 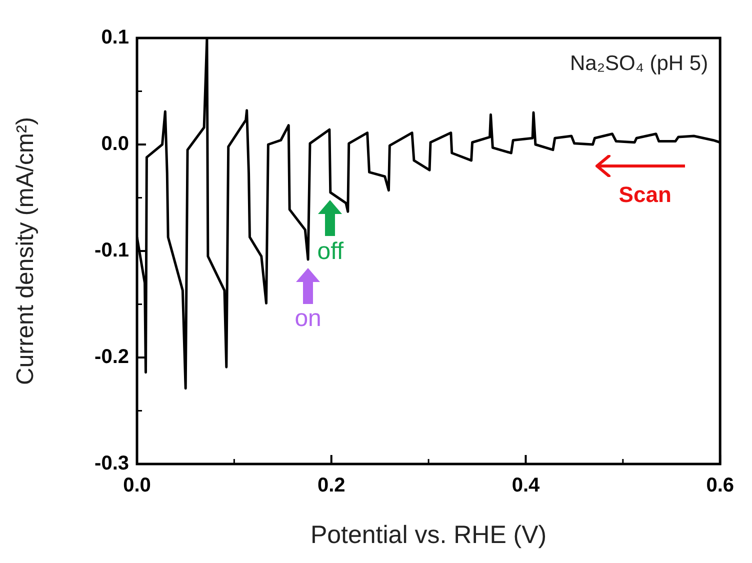 What do you see at coordinates (639, 63) in the screenshot?
I see `annotation: Na₂SO₄ (pH 5)` at bounding box center [639, 63].